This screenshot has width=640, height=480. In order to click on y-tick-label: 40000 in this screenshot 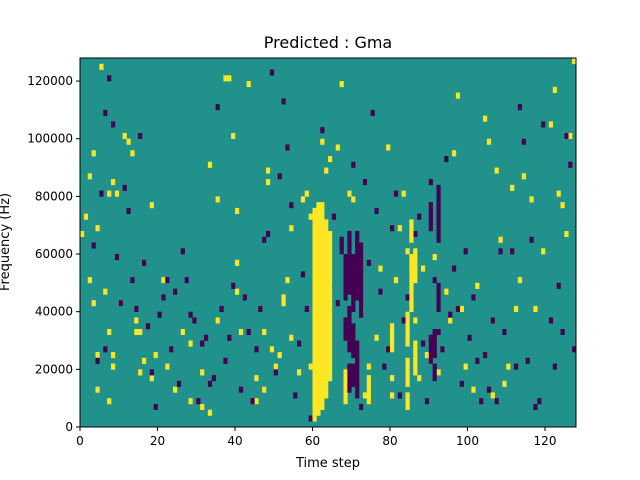, I will do `click(54, 312)`.